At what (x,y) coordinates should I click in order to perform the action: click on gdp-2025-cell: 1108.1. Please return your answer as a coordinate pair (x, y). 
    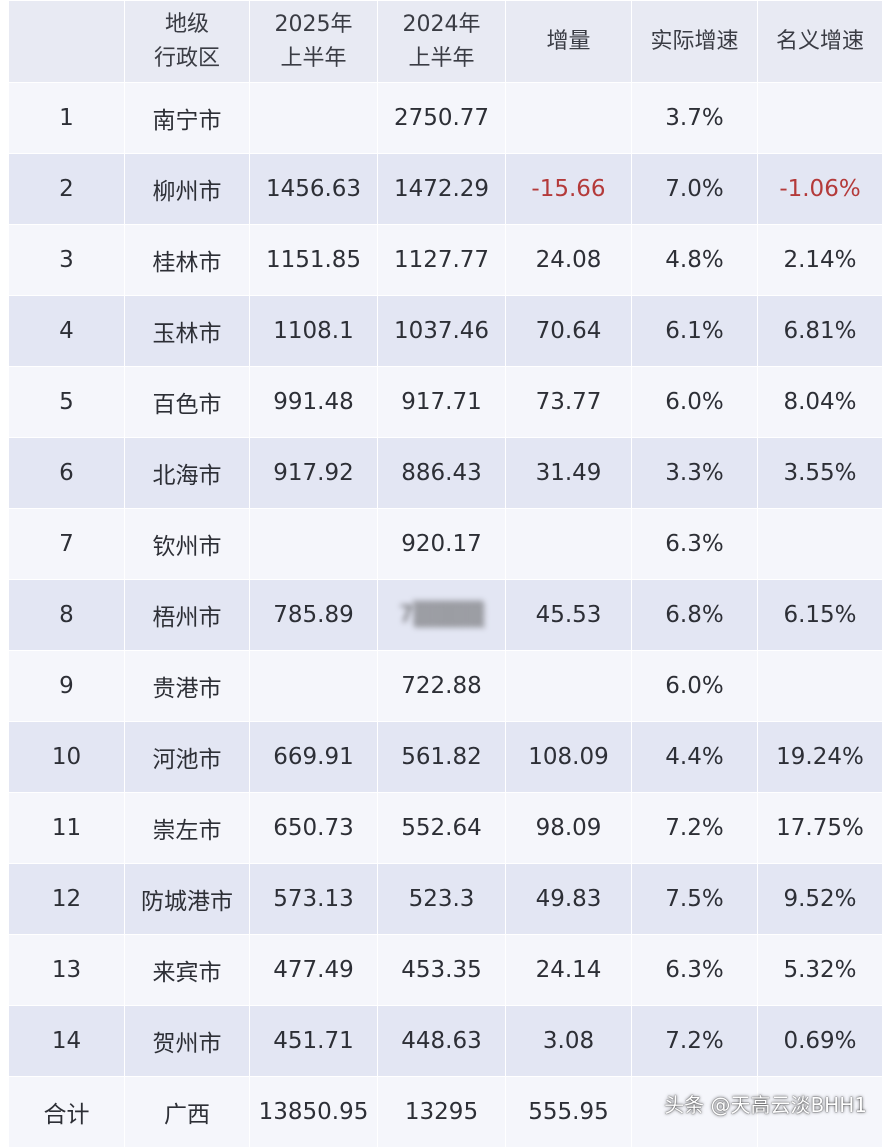
    Looking at the image, I should click on (313, 331).